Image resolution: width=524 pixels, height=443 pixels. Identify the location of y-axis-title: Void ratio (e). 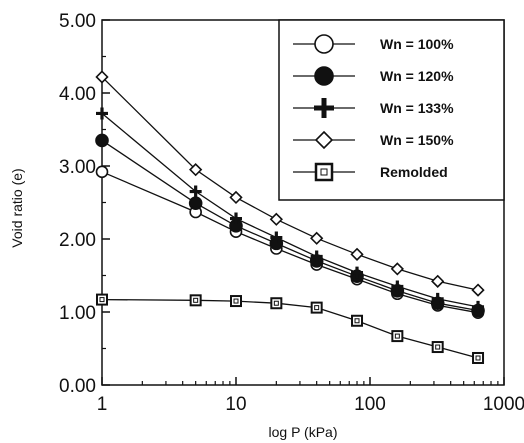
(17, 207).